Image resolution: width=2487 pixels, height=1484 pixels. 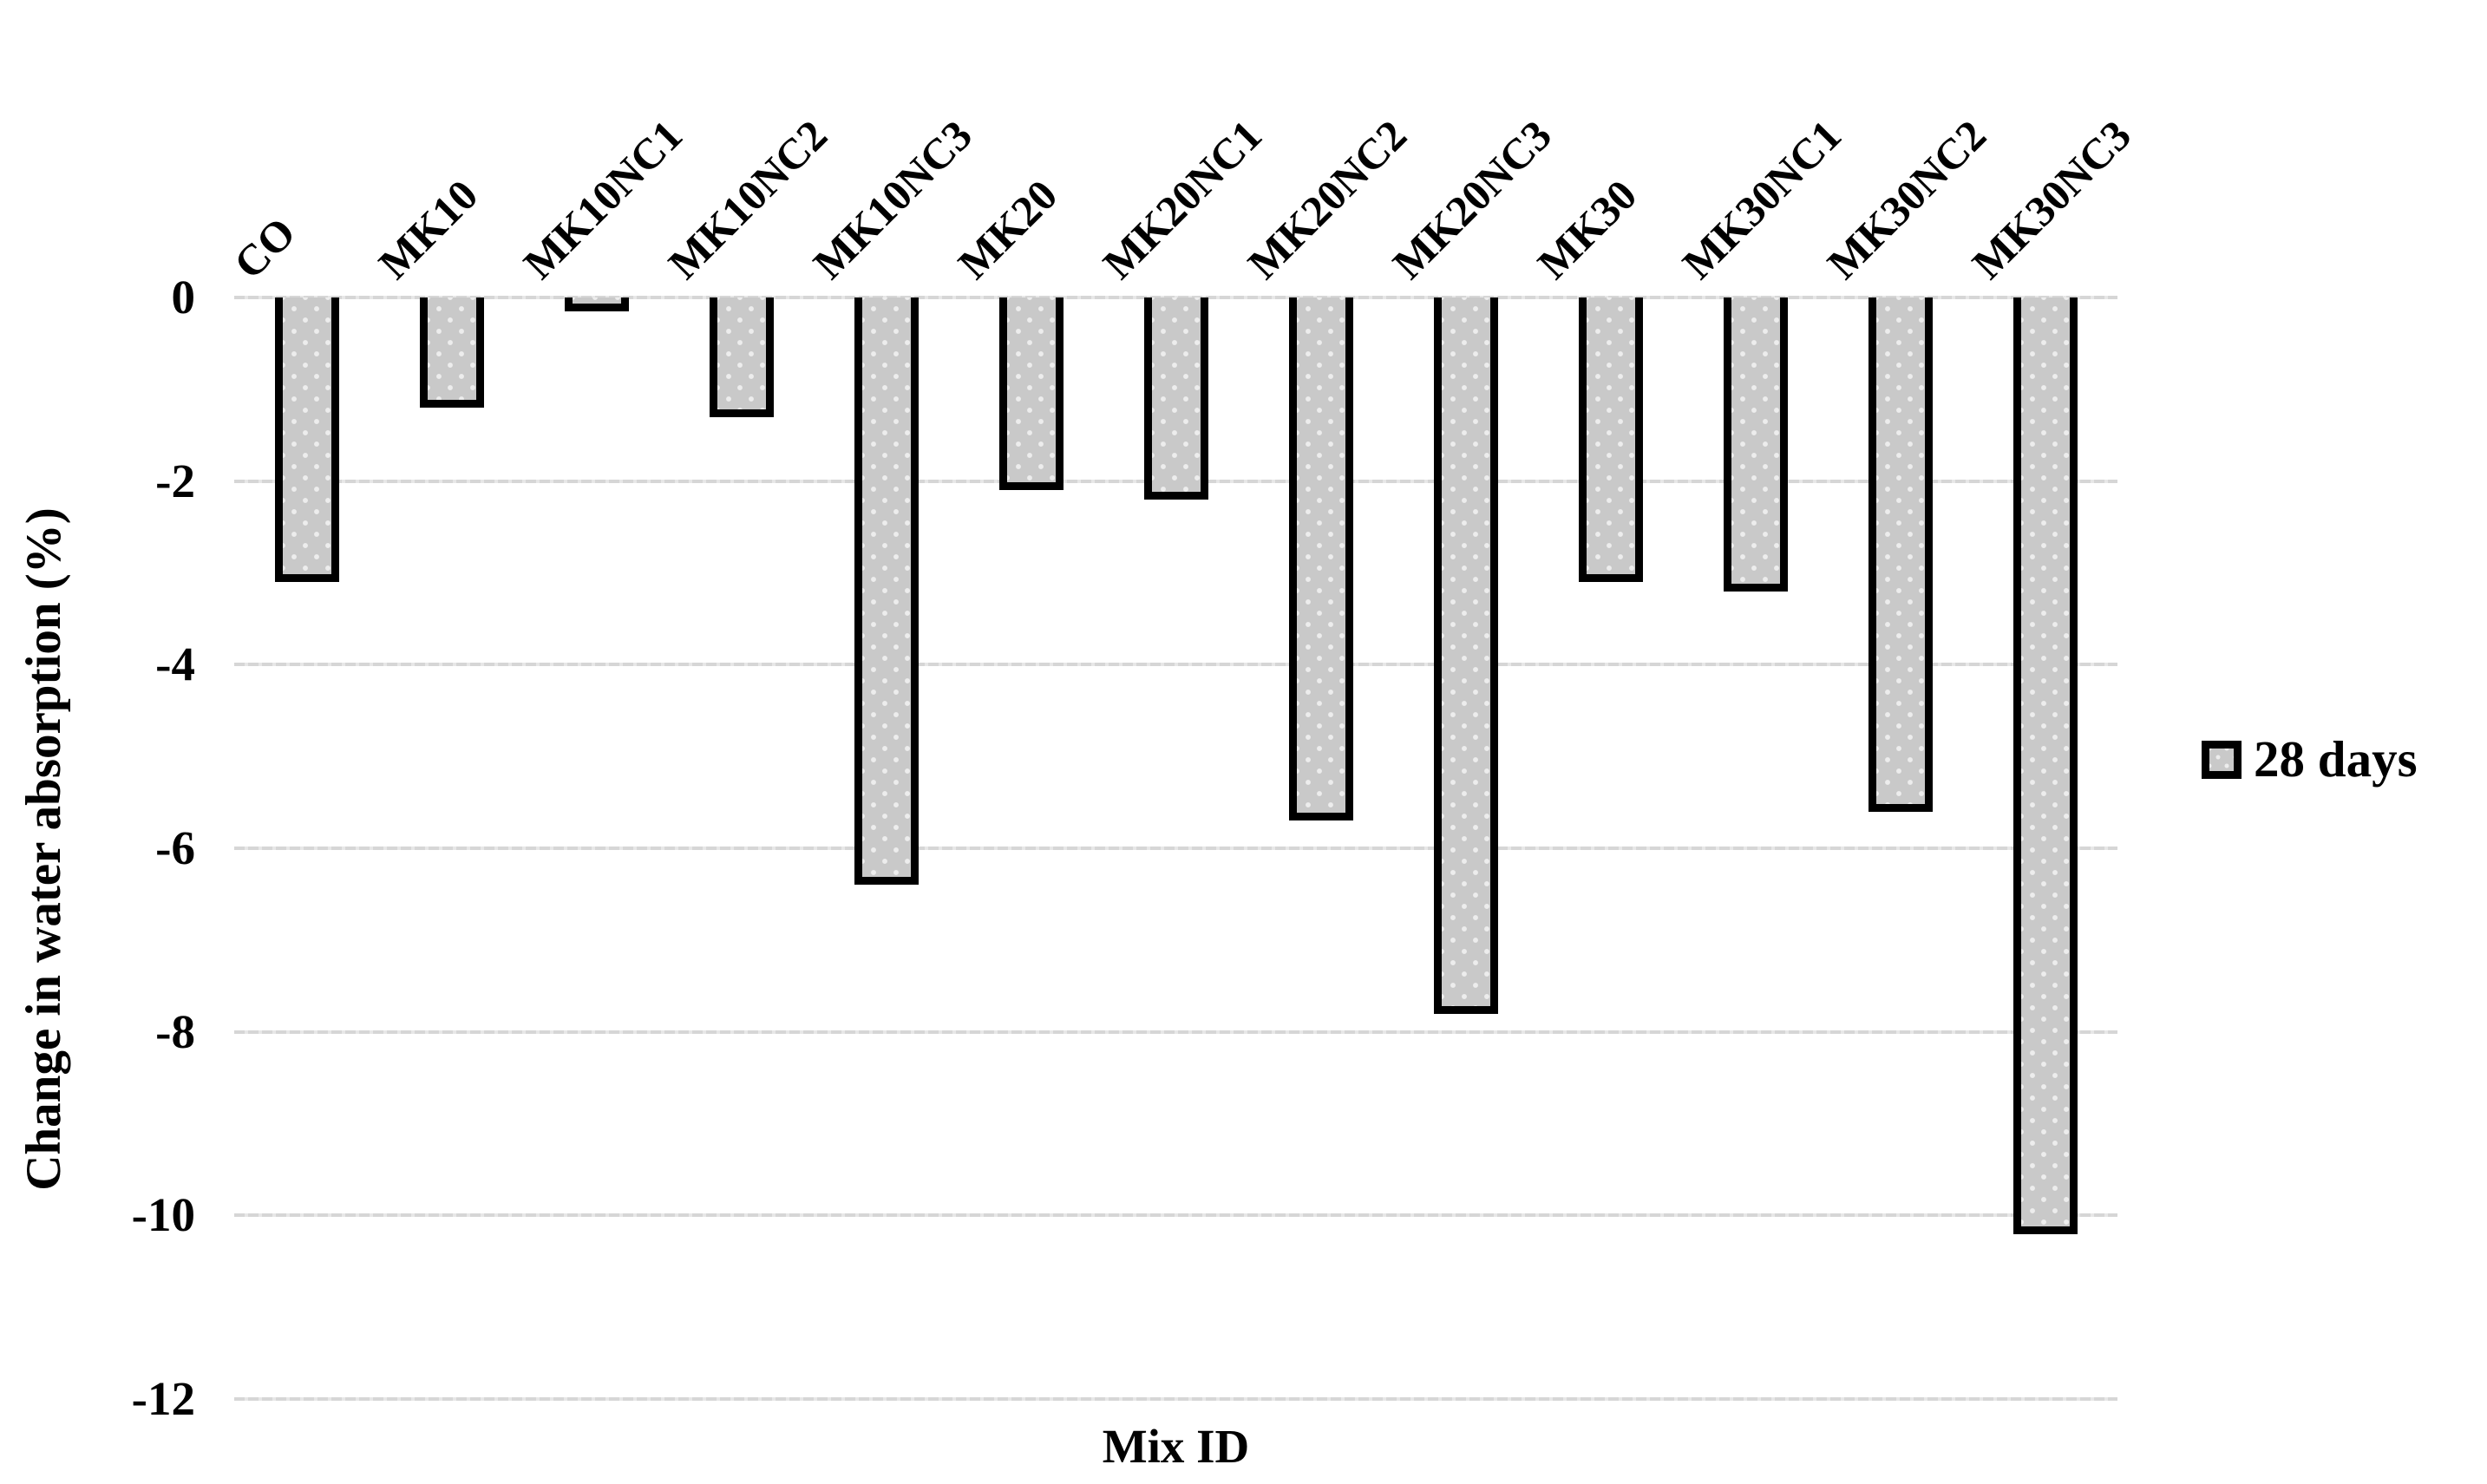 What do you see at coordinates (2336, 759) in the screenshot?
I see `legend-label: 28 days` at bounding box center [2336, 759].